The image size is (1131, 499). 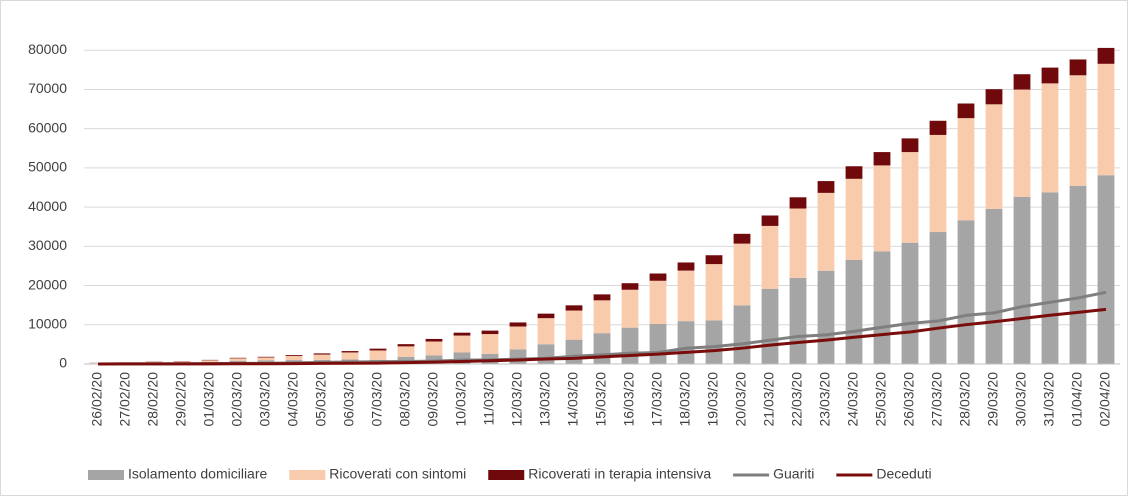 What do you see at coordinates (853, 399) in the screenshot?
I see `x-tick-label: 24/03/20` at bounding box center [853, 399].